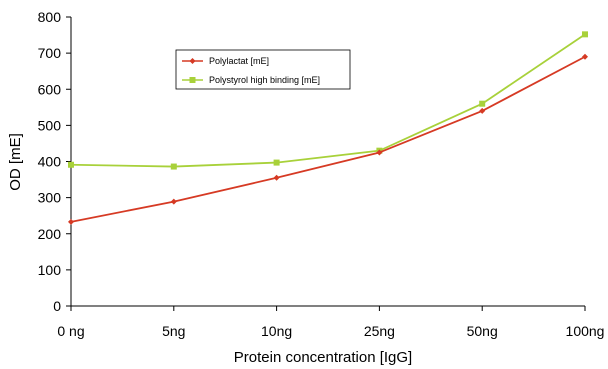 Image resolution: width=608 pixels, height=369 pixels. Describe the element at coordinates (70, 331) in the screenshot. I see `x-tick-label: 0 ng` at that location.